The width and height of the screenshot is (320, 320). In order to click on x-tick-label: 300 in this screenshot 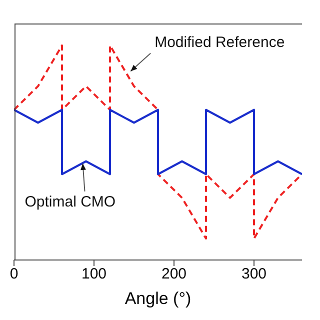, I will do `click(254, 274)`.